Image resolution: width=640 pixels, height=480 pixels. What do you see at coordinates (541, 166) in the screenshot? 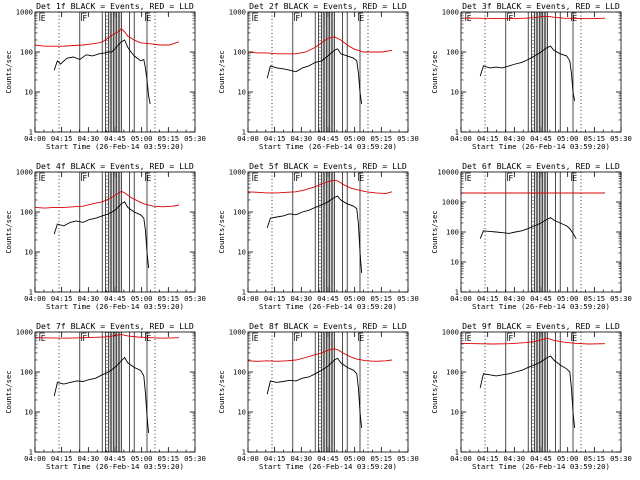
I see `panel-title: Det 6f BLACK = Events, RED = LLD` at bounding box center [541, 166].